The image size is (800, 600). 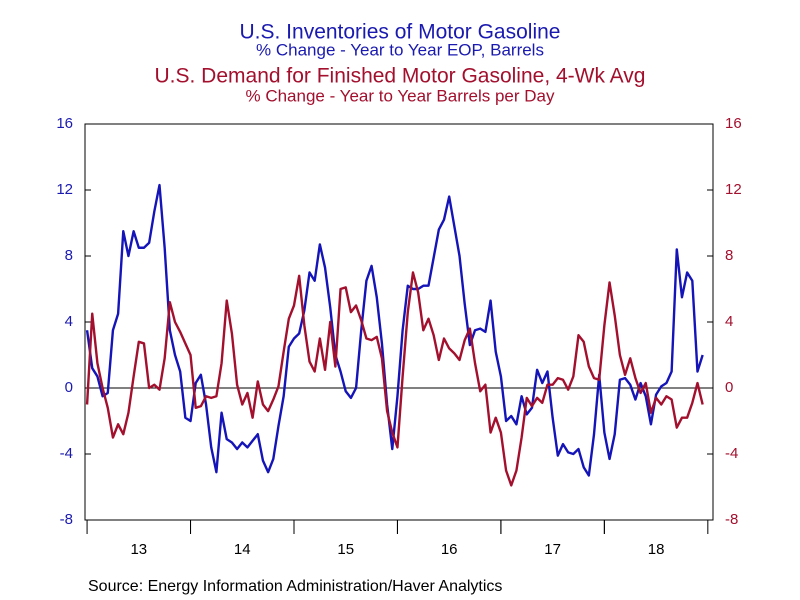 What do you see at coordinates (733, 123) in the screenshot?
I see `y2-tick-label: 16` at bounding box center [733, 123].